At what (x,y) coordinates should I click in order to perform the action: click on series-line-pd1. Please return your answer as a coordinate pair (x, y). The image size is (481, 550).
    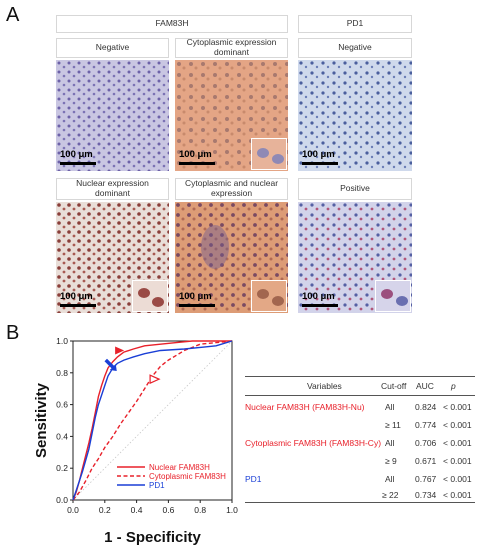
    Looking at the image, I should click on (152, 420).